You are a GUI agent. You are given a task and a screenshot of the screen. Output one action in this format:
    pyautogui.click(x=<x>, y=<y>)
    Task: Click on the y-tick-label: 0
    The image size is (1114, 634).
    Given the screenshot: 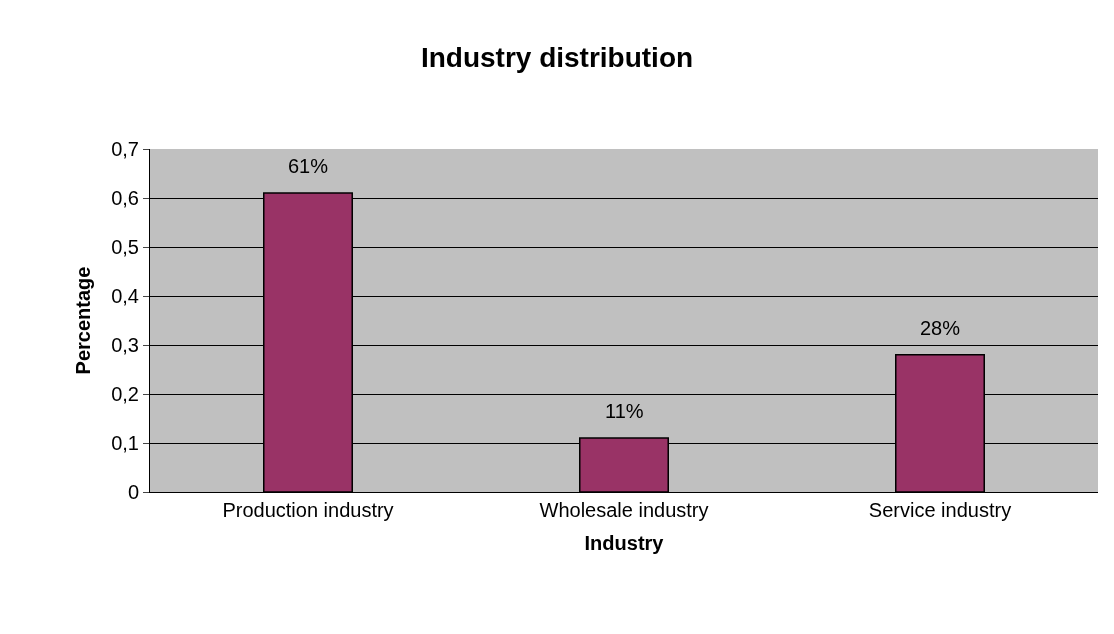 What is the action you would take?
    pyautogui.click(x=133, y=492)
    